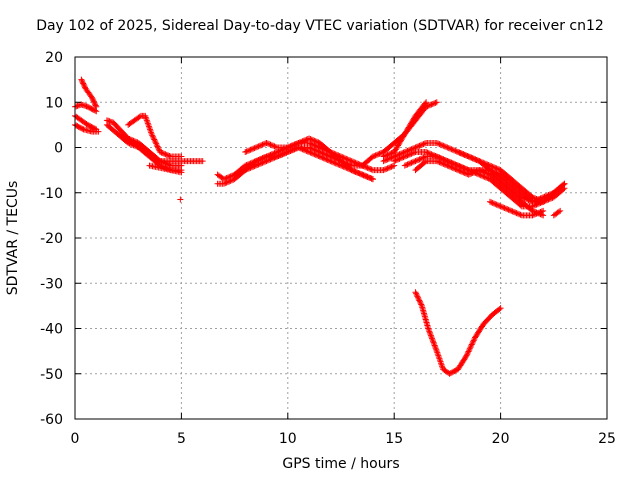 This screenshot has height=480, width=640. What do you see at coordinates (54, 58) in the screenshot?
I see `y-tick-label: 20` at bounding box center [54, 58].